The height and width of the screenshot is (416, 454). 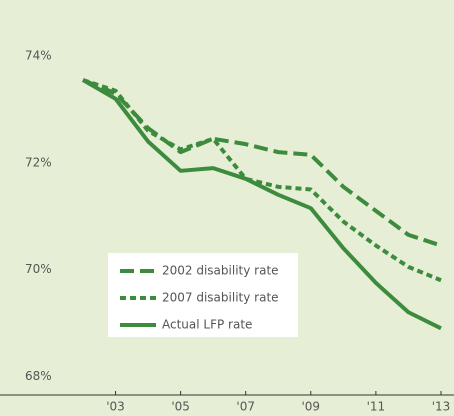 I want to click on y-tick-label: 74%, so click(x=38, y=56).